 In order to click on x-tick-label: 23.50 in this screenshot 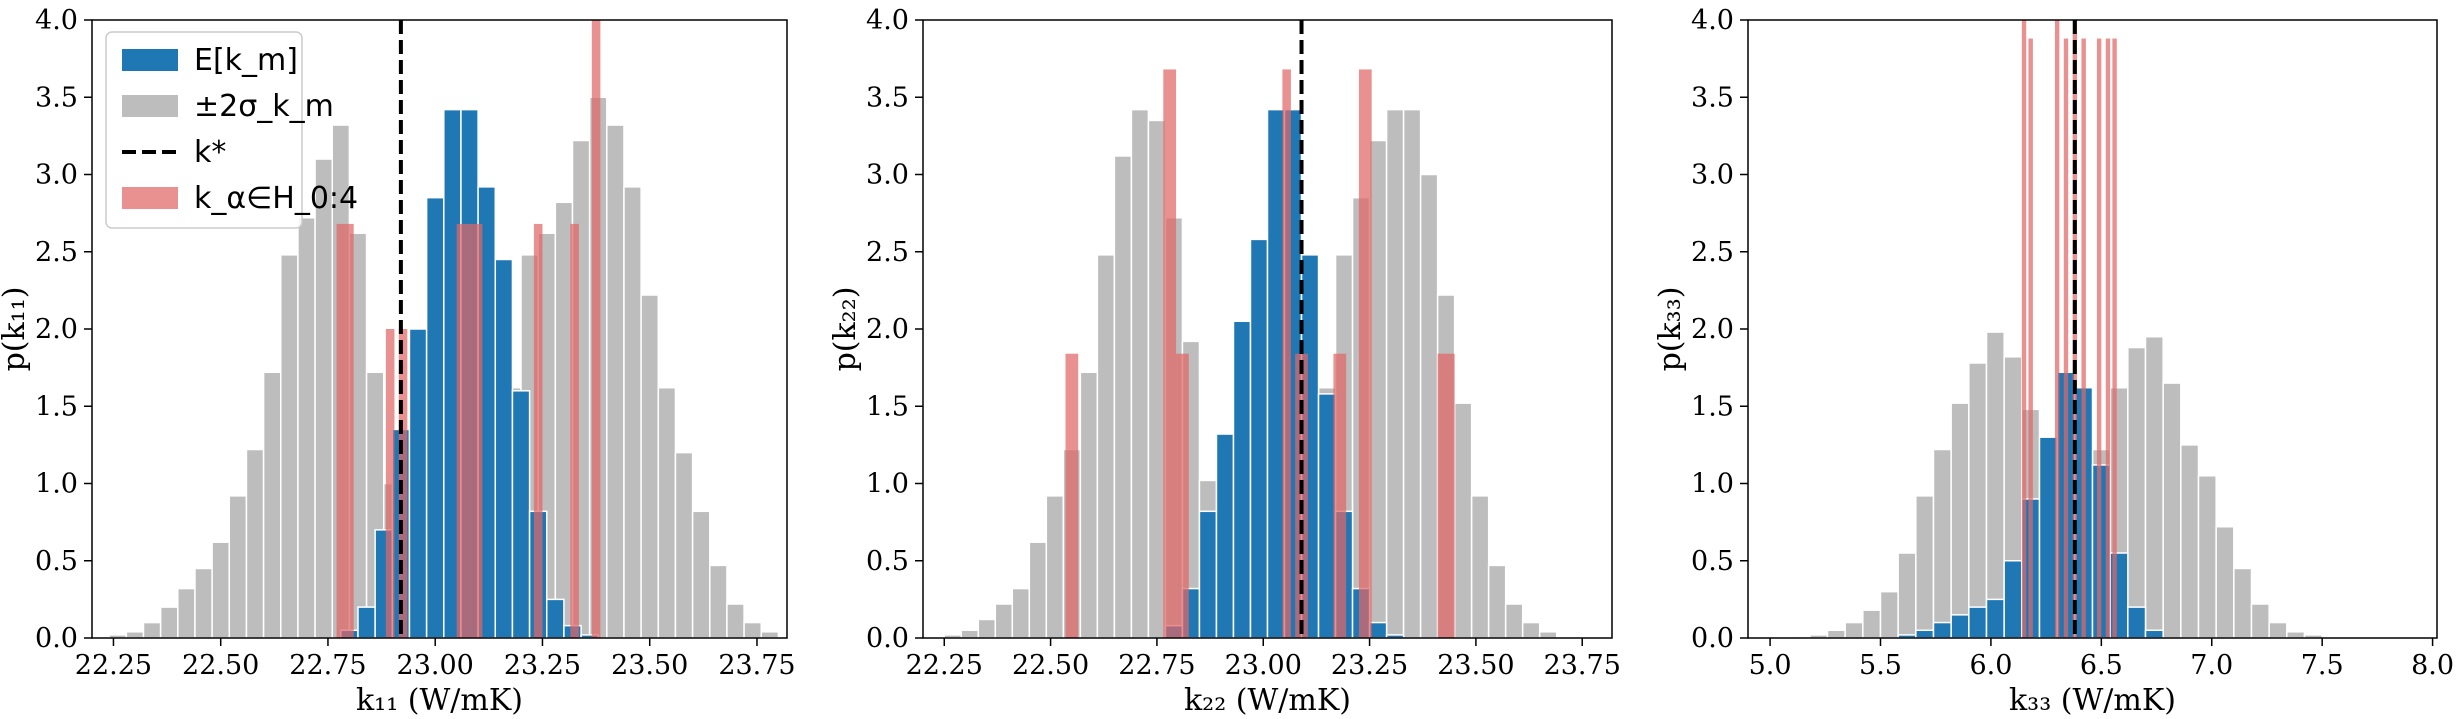, I will do `click(649, 665)`.